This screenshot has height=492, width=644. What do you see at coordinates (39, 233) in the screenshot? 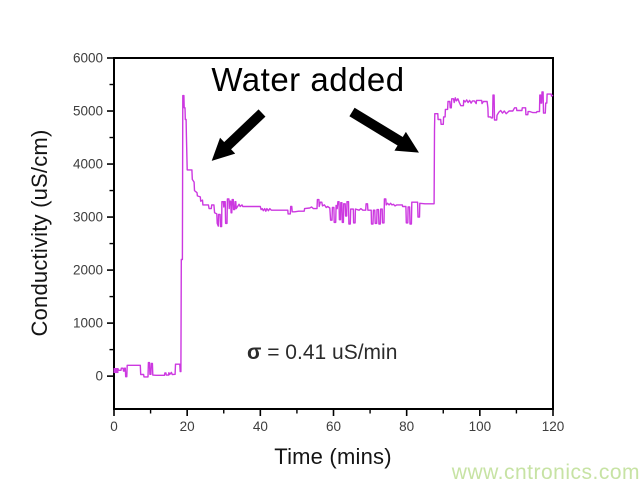
I see `y-axis-title: Conductivity (uS/cm)` at bounding box center [39, 233].